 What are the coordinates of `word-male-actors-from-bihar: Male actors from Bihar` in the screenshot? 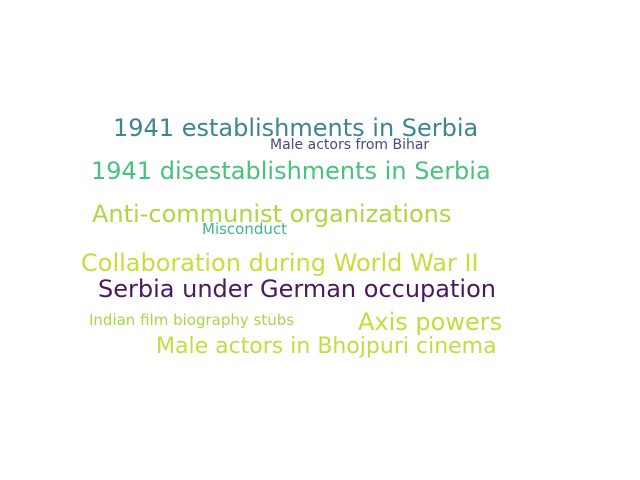 It's located at (350, 145).